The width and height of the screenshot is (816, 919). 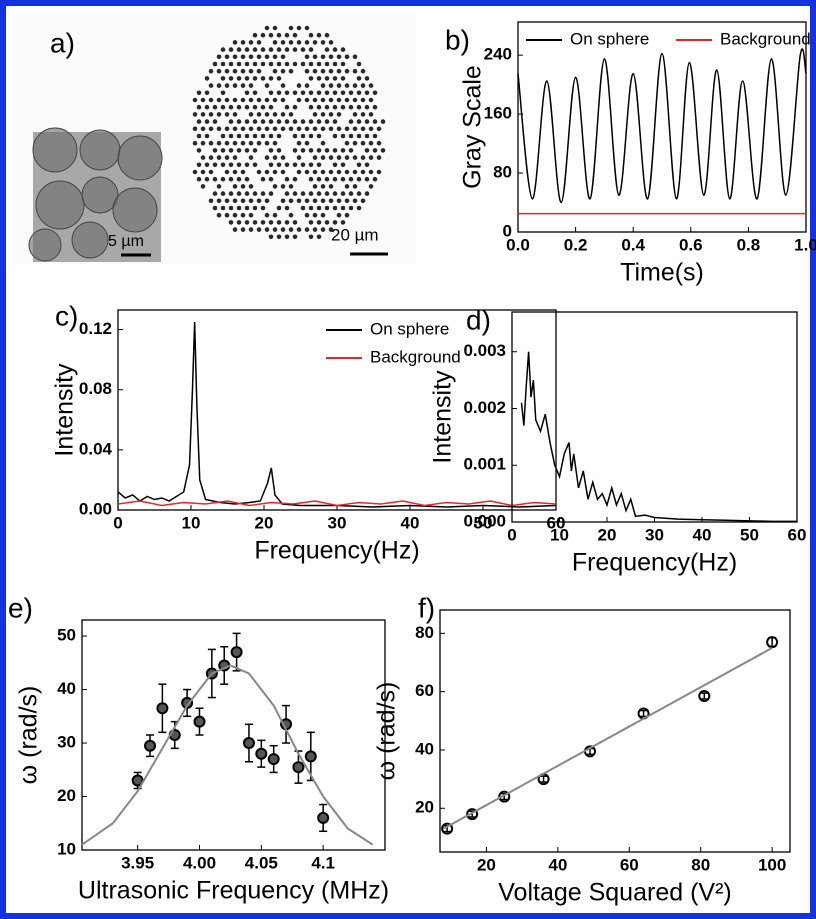 I want to click on x-tick-label: 10, so click(x=191, y=522).